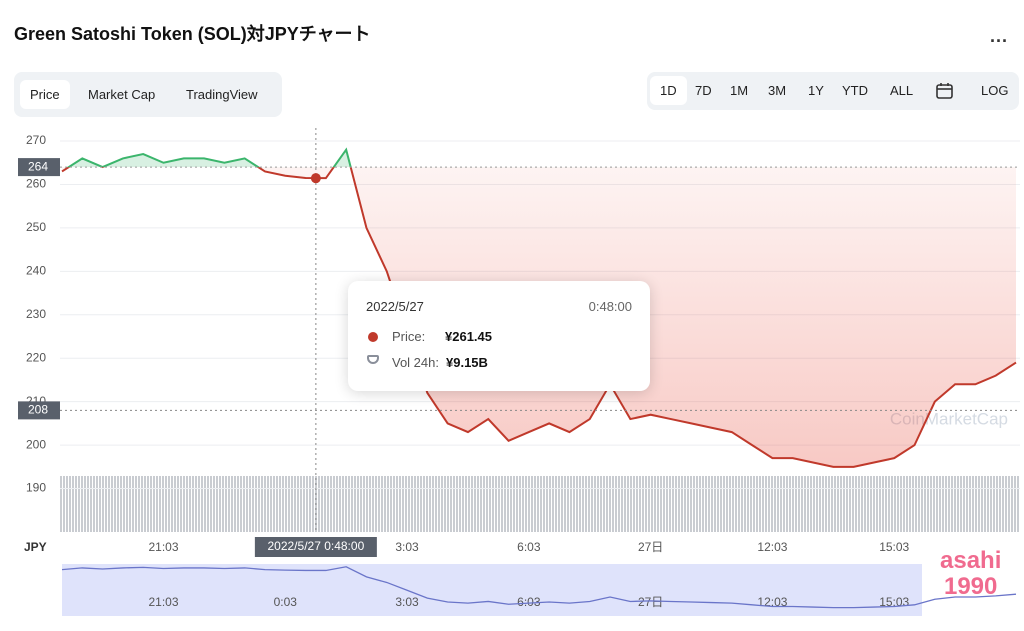 Image resolution: width=1024 pixels, height=631 pixels. What do you see at coordinates (35, 547) in the screenshot?
I see `currency-label: JPY` at bounding box center [35, 547].